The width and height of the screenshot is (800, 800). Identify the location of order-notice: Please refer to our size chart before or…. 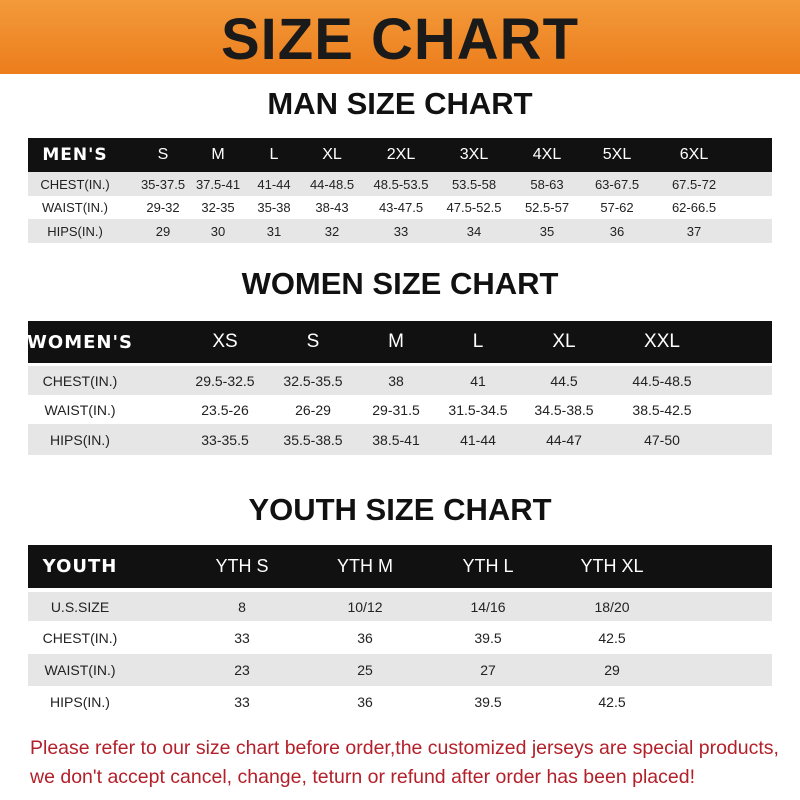
(410, 763).